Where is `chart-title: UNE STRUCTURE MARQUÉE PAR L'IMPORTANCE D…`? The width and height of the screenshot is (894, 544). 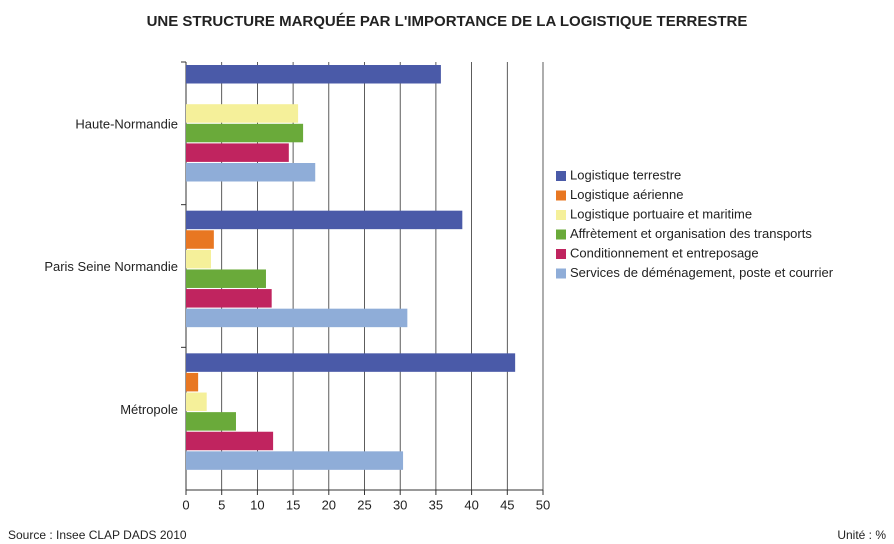 chart-title: UNE STRUCTURE MARQUÉE PAR L'IMPORTANCE D… is located at coordinates (447, 21).